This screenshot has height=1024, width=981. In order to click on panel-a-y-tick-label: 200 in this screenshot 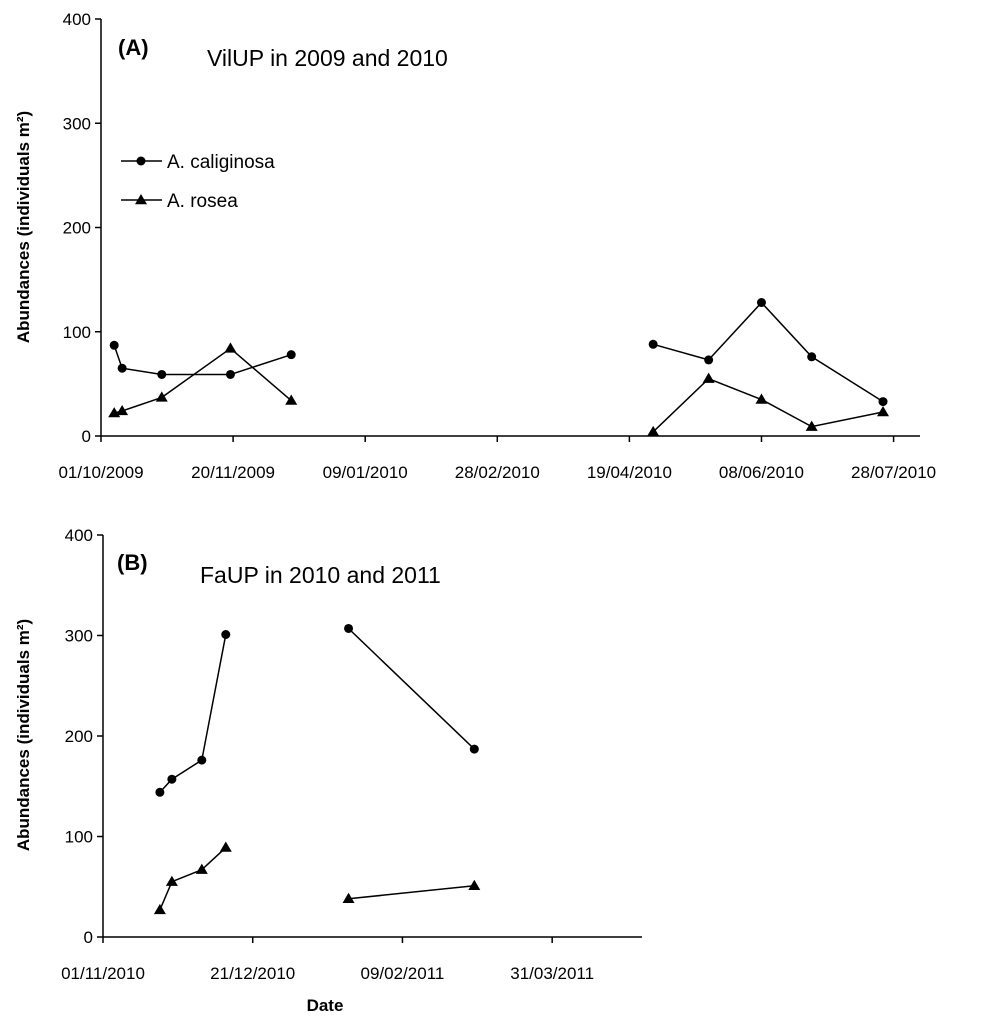, I will do `click(77, 228)`.